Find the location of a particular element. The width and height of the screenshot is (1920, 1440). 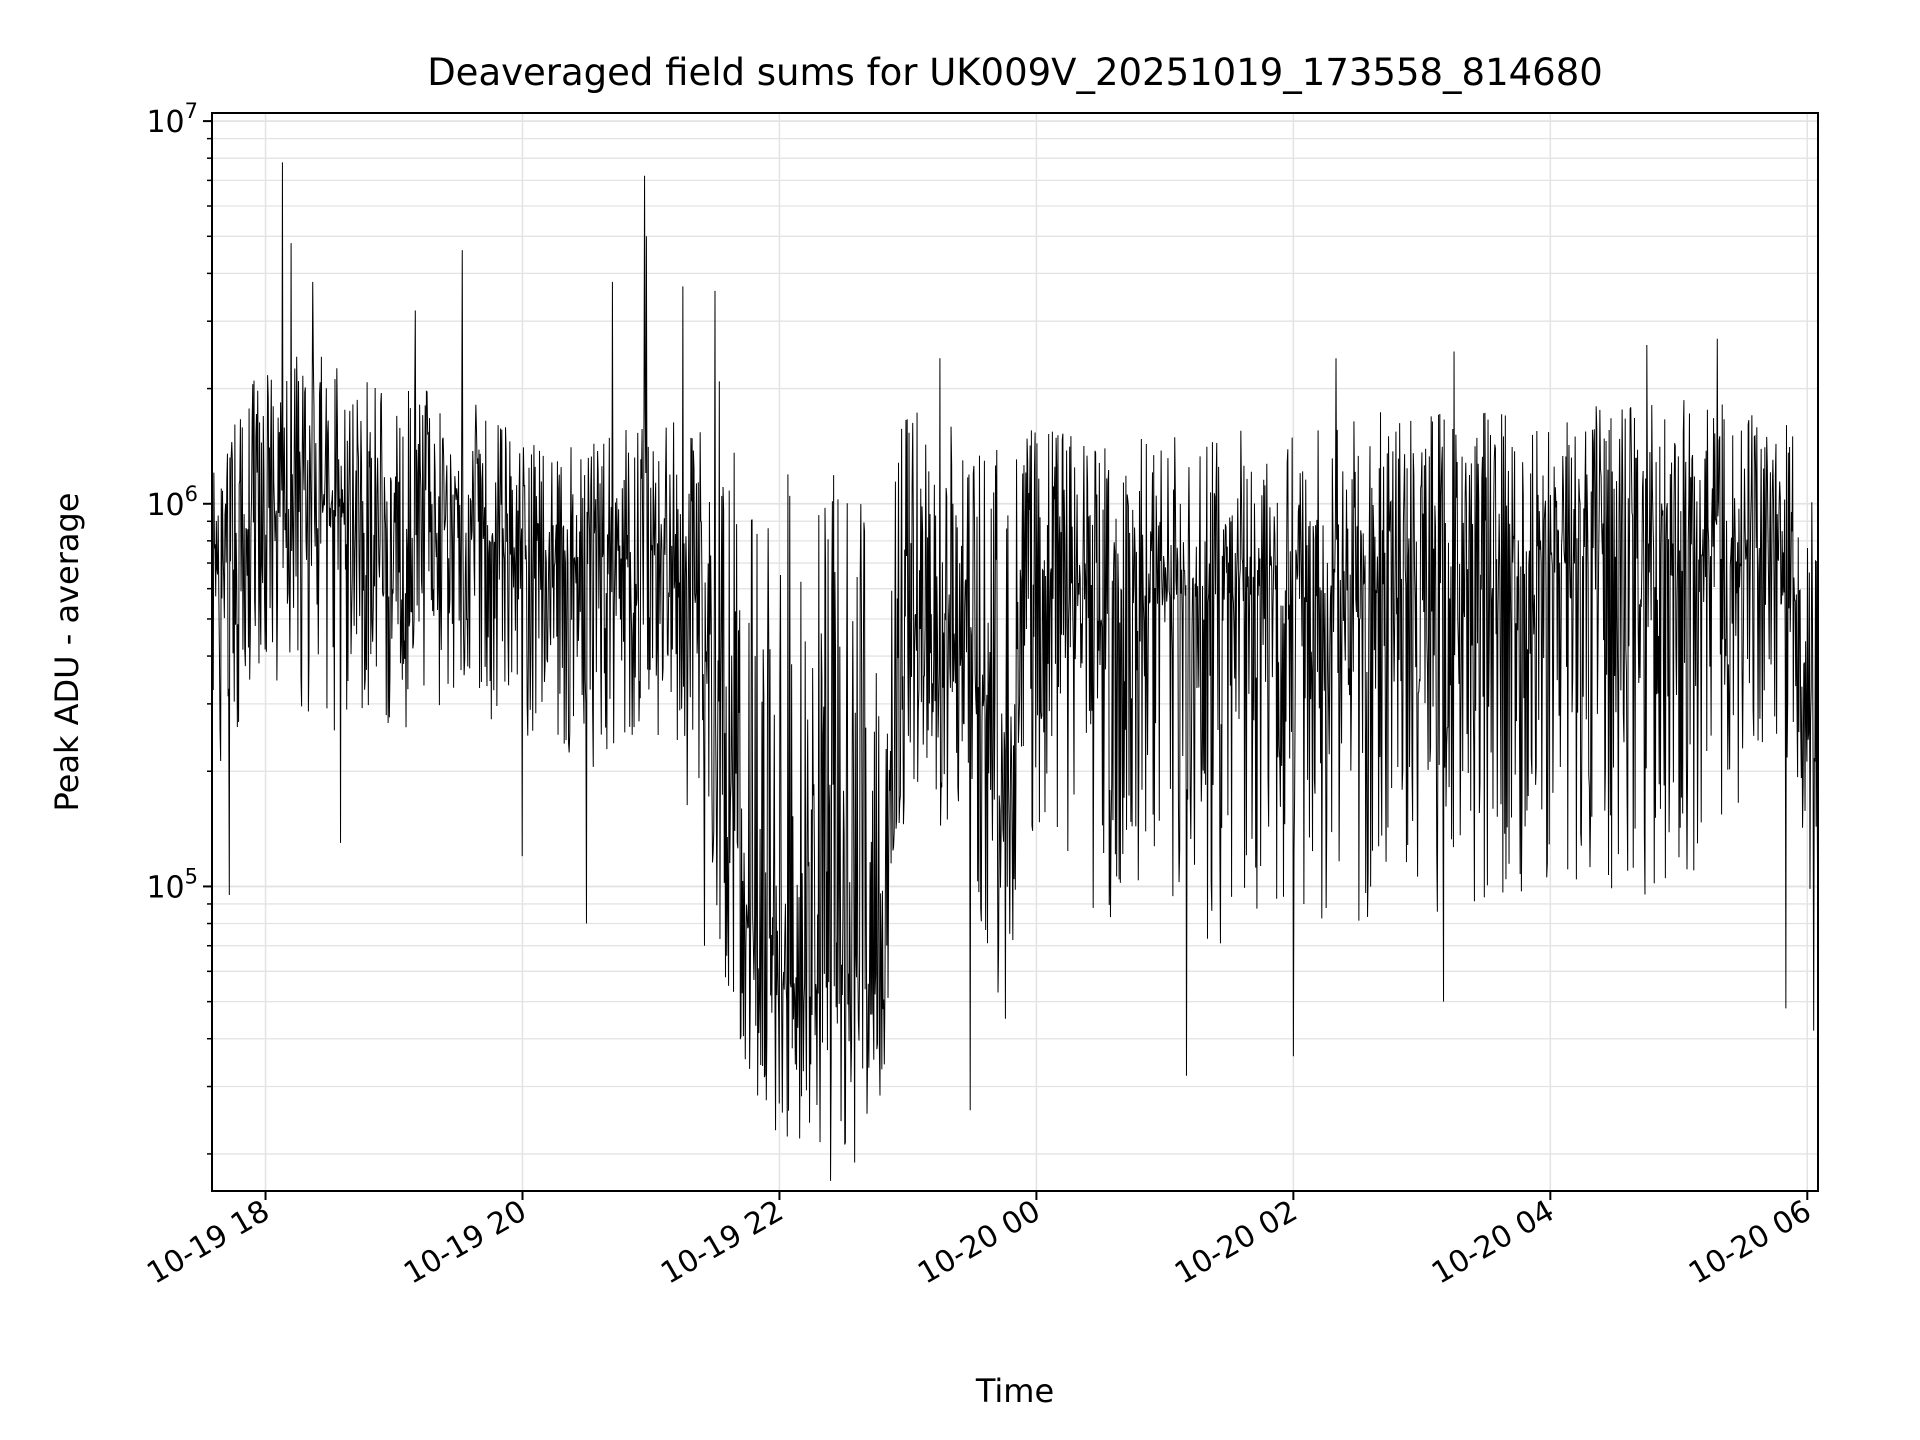

y-tick-label: 10⁷ is located at coordinates (172, 119).